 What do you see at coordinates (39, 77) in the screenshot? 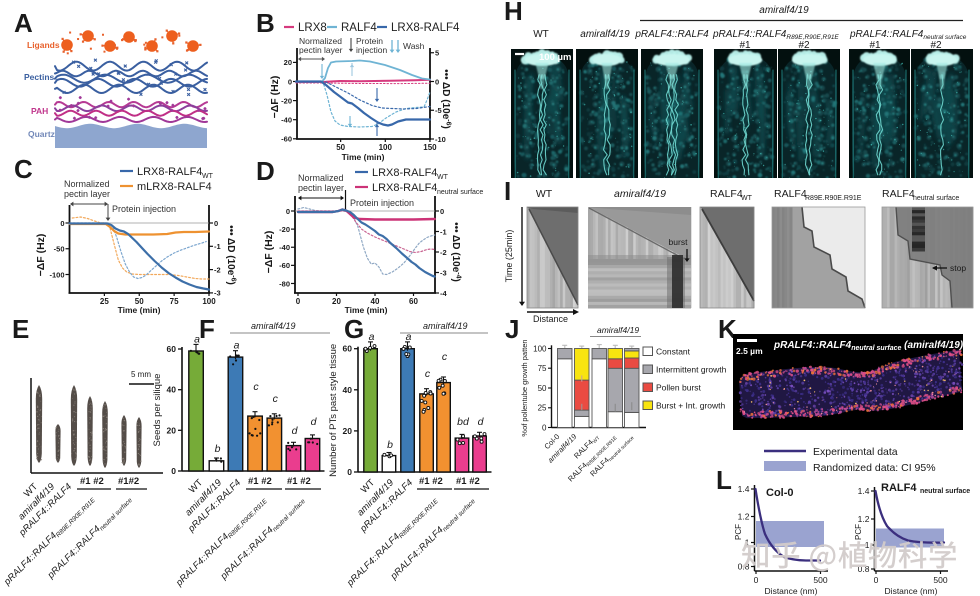
I see `svg-text: Pectins` at bounding box center [39, 77].